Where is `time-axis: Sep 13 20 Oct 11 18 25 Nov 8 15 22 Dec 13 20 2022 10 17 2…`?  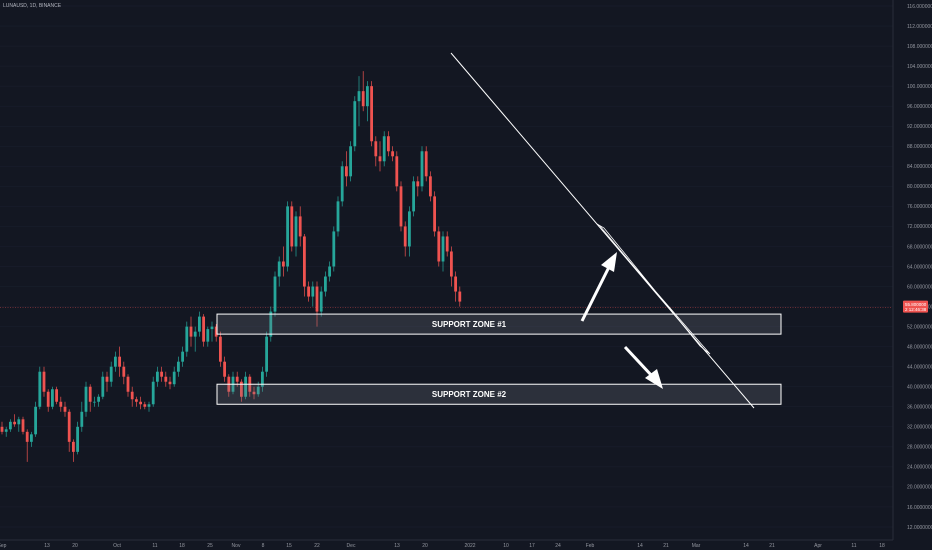
time-axis: Sep 13 20 Oct 11 18 25 Nov 8 15 22 Dec 13 20 2022 10 17 2… is located at coordinates (442, 546).